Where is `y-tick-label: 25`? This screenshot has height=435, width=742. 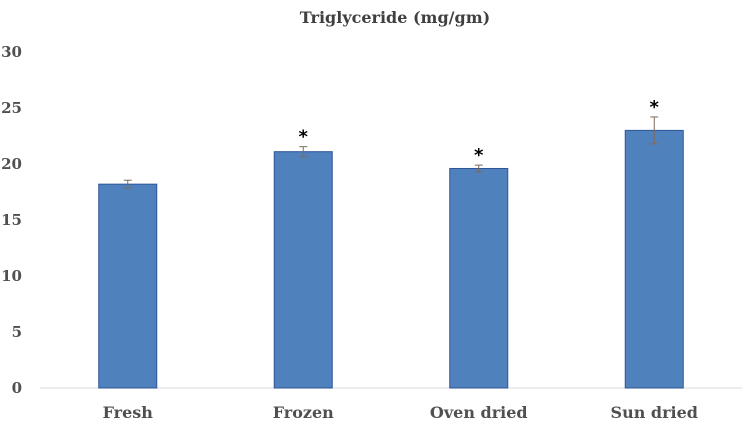
y-tick-label: 25 is located at coordinates (11, 108).